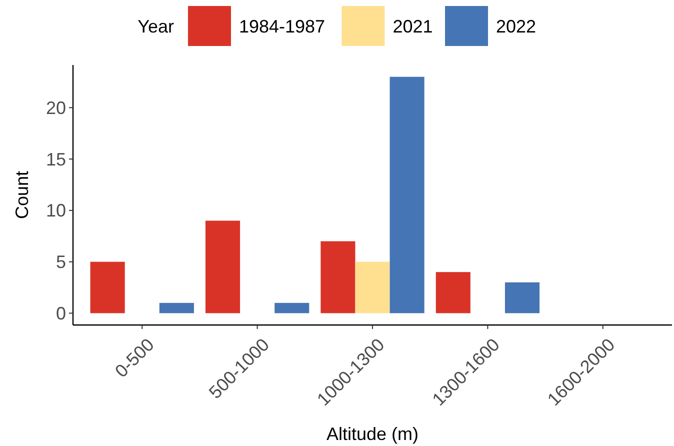 The height and width of the screenshot is (446, 674). Describe the element at coordinates (372, 434) in the screenshot. I see `x-axis-title: Altitude (m)` at that location.